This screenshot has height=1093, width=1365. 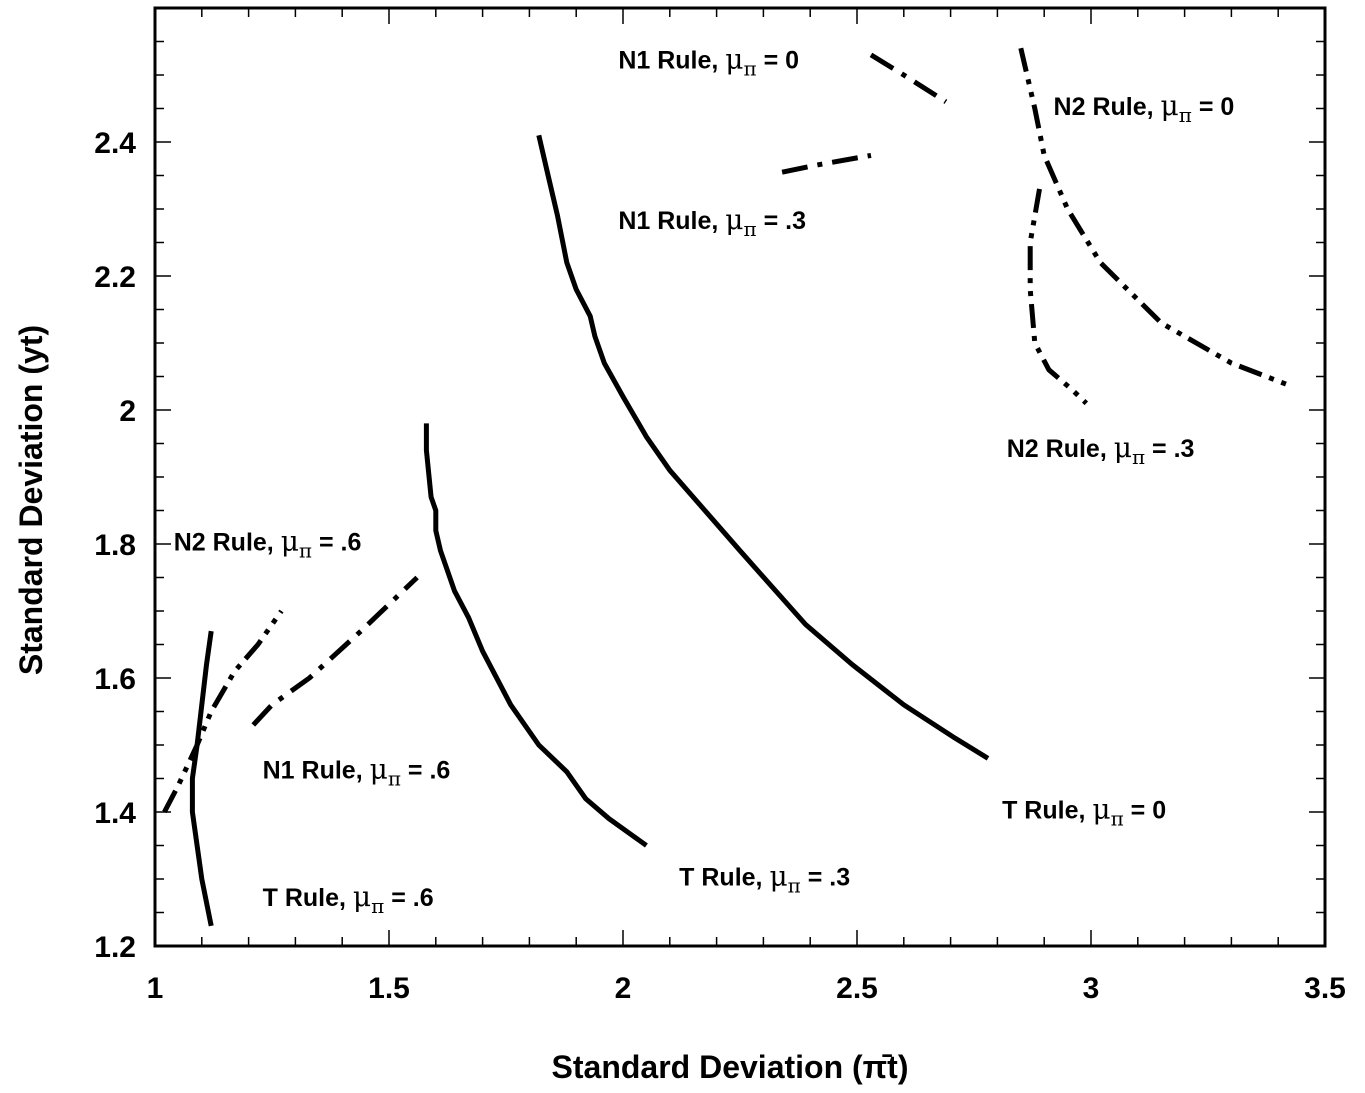 I want to click on y-tick-label: 1.4, so click(x=115, y=813).